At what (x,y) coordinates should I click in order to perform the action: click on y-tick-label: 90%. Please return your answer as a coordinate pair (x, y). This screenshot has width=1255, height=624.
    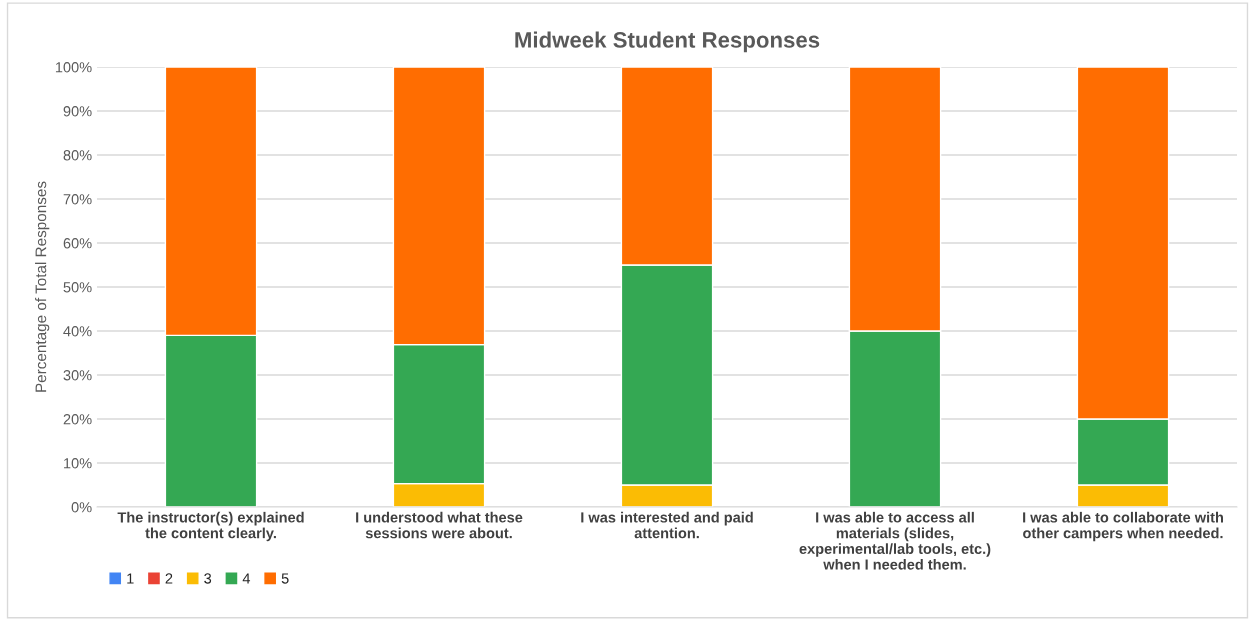
    Looking at the image, I should click on (77, 111).